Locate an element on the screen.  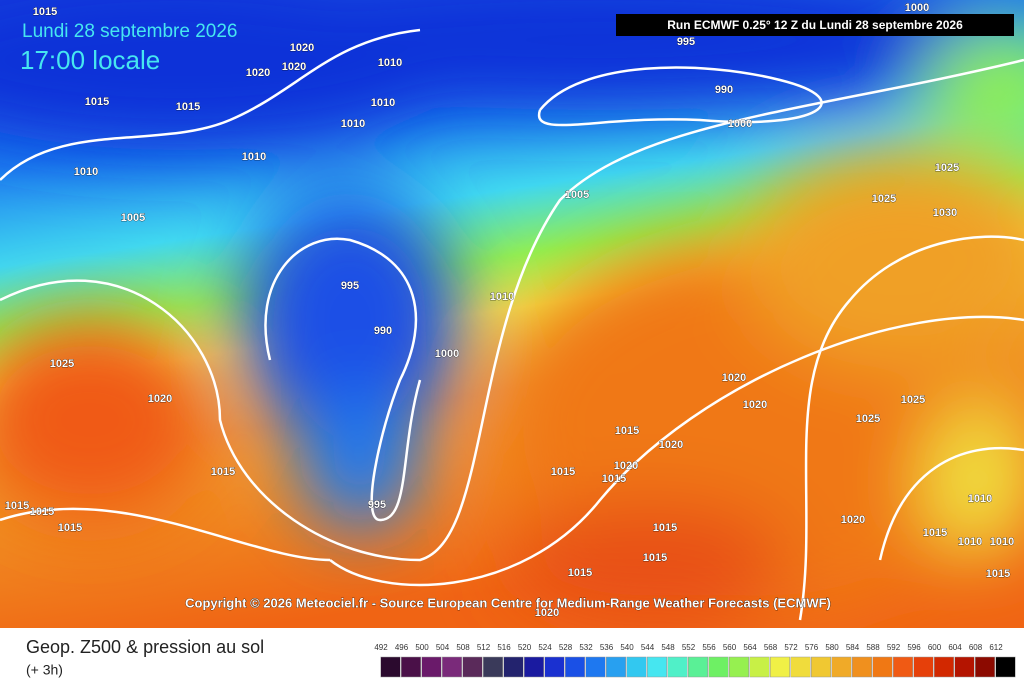
colorbar-label: 568 is located at coordinates (771, 647).